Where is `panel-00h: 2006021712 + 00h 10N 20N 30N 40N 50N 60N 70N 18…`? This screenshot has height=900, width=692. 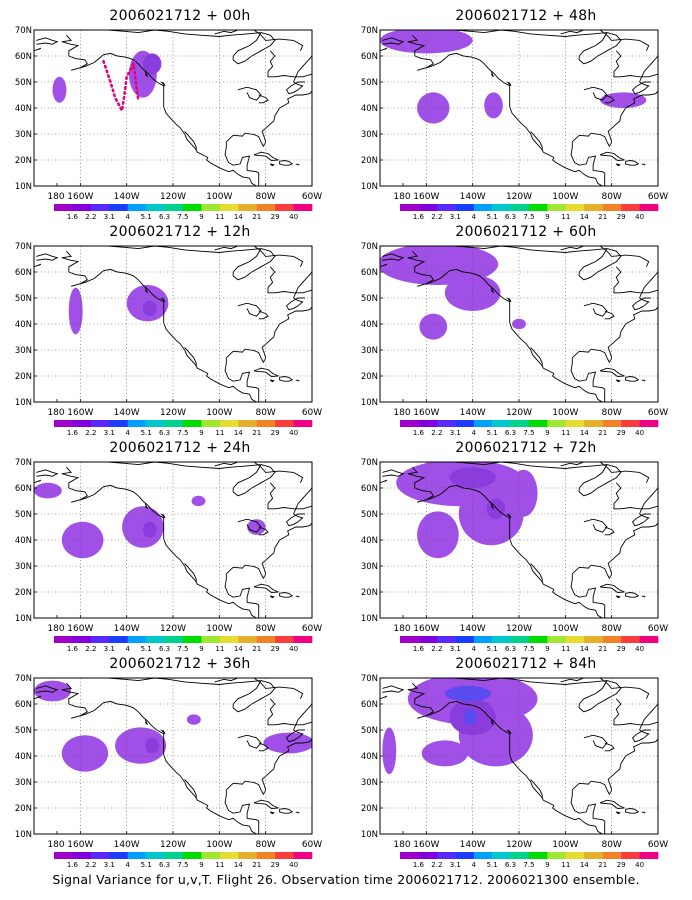 panel-00h: 2006021712 + 00h 10N 20N 30N 40N 50N 60N 70N 18… is located at coordinates (177, 114).